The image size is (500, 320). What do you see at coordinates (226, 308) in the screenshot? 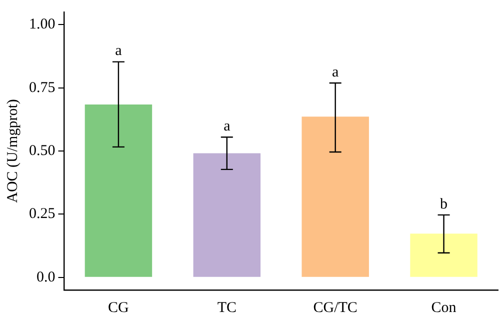
I see `x-tick-label: TC` at bounding box center [226, 308].